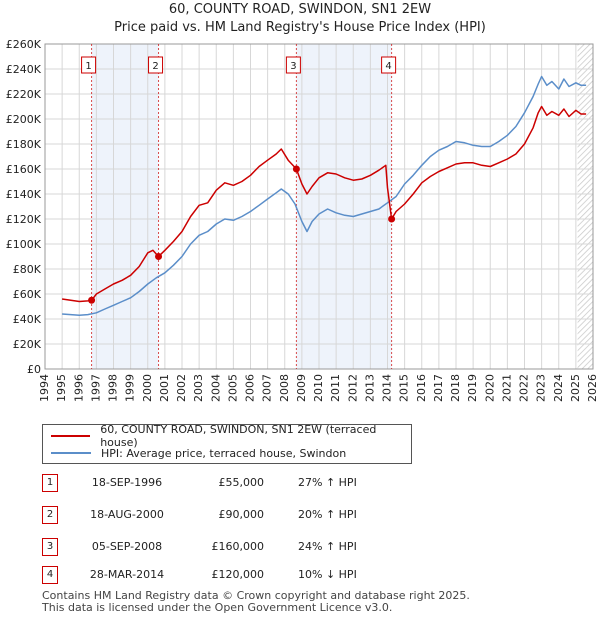 This screenshot has height=620, width=600. Describe the element at coordinates (489, 388) in the screenshot. I see `x-tick-label: 2020` at that location.